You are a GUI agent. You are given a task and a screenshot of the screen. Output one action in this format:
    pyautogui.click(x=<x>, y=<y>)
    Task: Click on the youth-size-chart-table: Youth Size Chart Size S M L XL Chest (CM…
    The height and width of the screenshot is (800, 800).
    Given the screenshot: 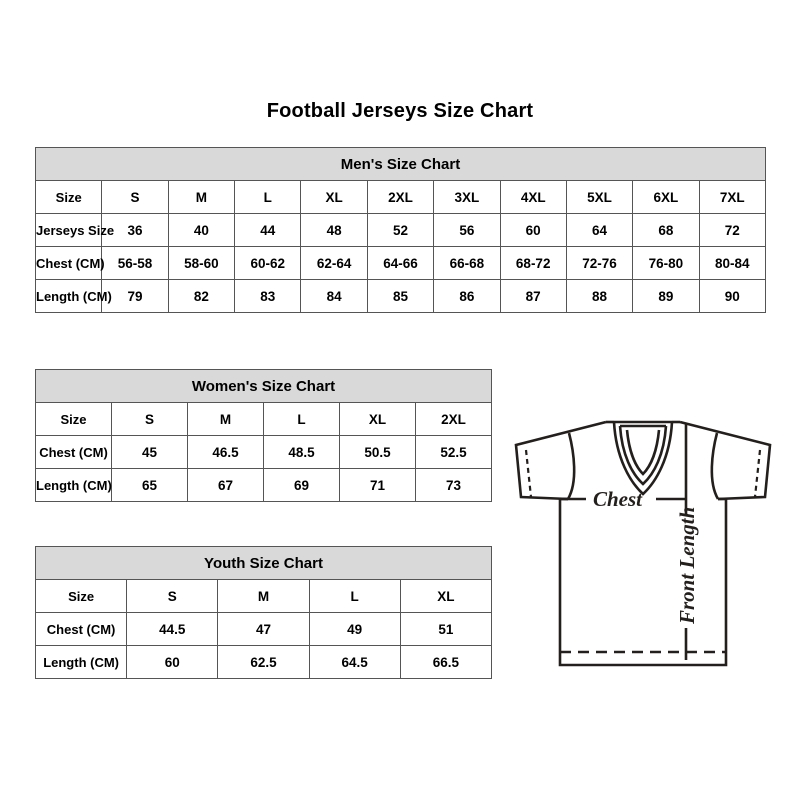 What is the action you would take?
    pyautogui.click(x=263, y=612)
    